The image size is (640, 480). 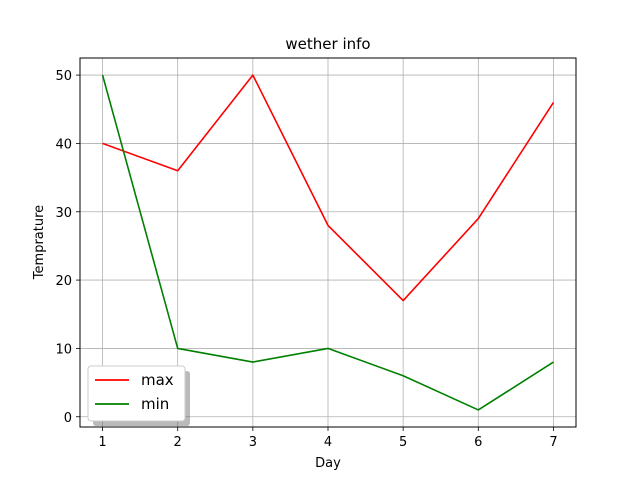 What do you see at coordinates (328, 442) in the screenshot?
I see `x-tick-label: 4` at bounding box center [328, 442].